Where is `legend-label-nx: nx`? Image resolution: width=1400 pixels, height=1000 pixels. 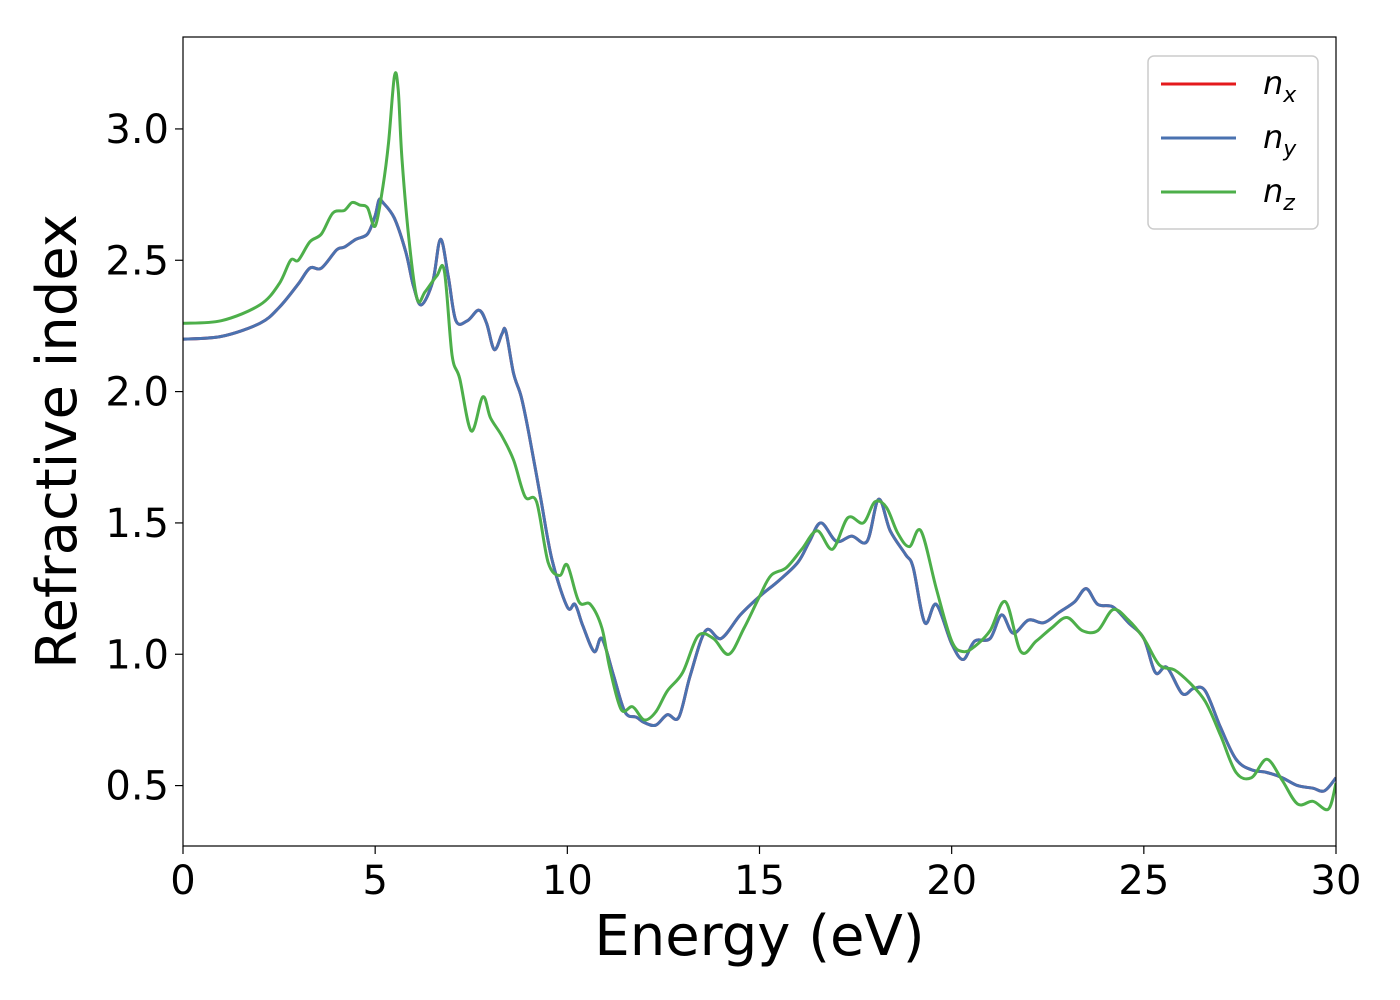 legend-label-nx: nx is located at coordinates (1280, 86).